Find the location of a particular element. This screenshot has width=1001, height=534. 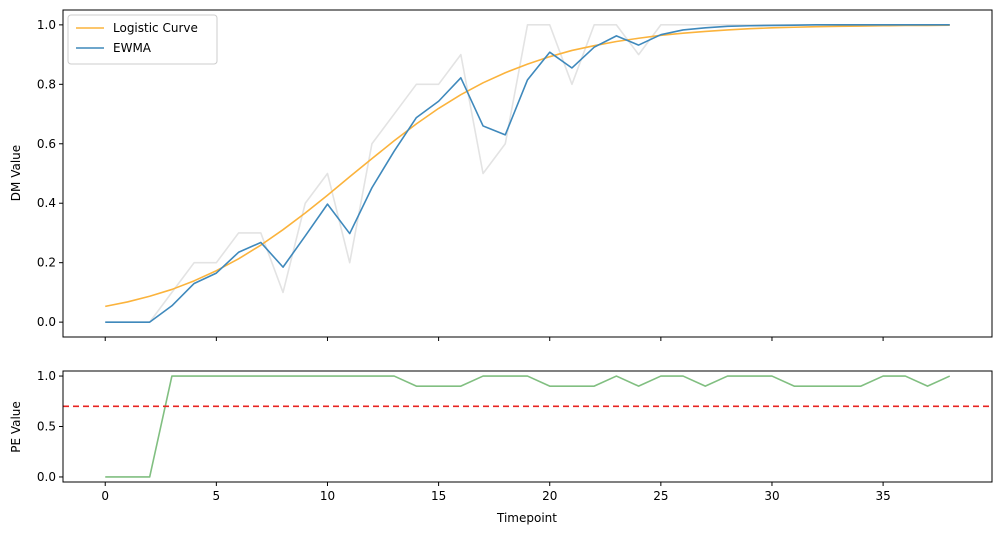

bottom-x-tick-label: 25 is located at coordinates (660, 496).